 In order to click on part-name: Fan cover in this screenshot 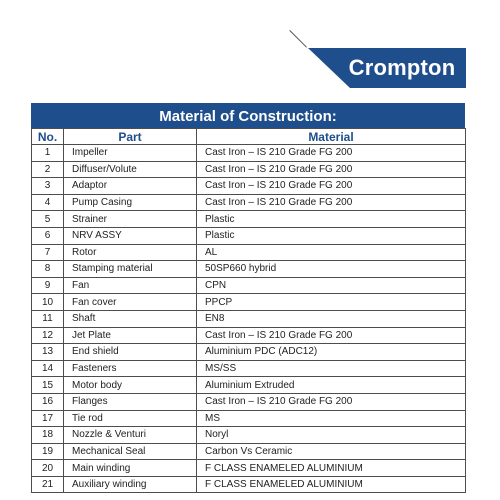, I will do `click(130, 302)`.